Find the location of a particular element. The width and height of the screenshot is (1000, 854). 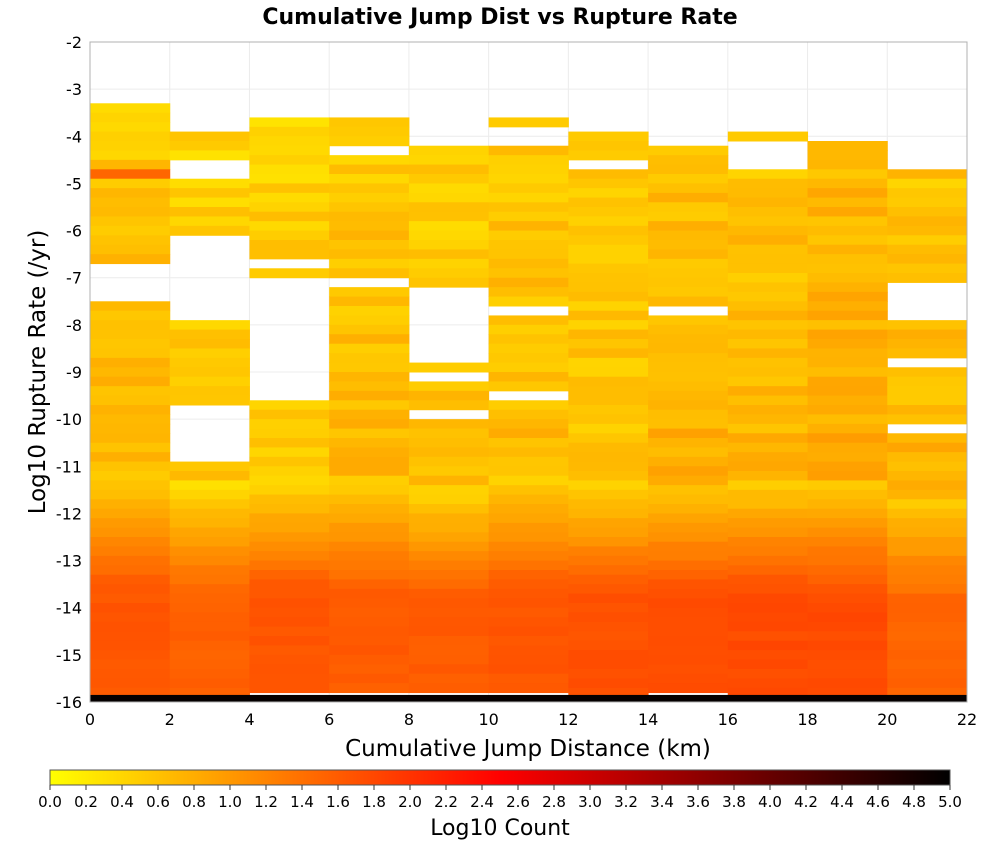

y-axis-label: Log10 Rupture Rate (/yr) is located at coordinates (38, 372).